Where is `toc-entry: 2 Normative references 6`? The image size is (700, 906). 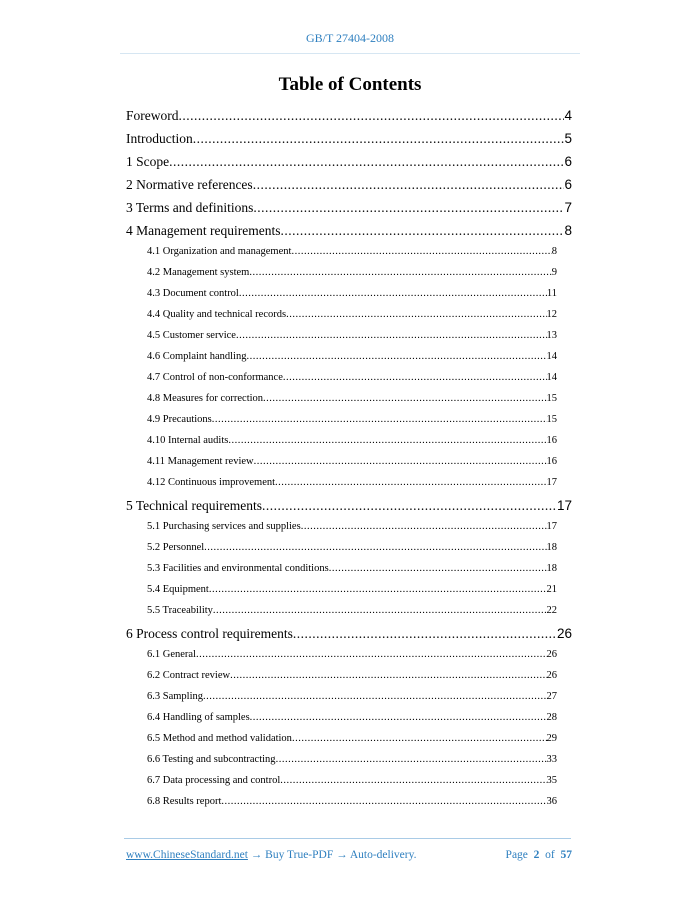
toc-entry: 2 Normative references 6 is located at coordinates (349, 188).